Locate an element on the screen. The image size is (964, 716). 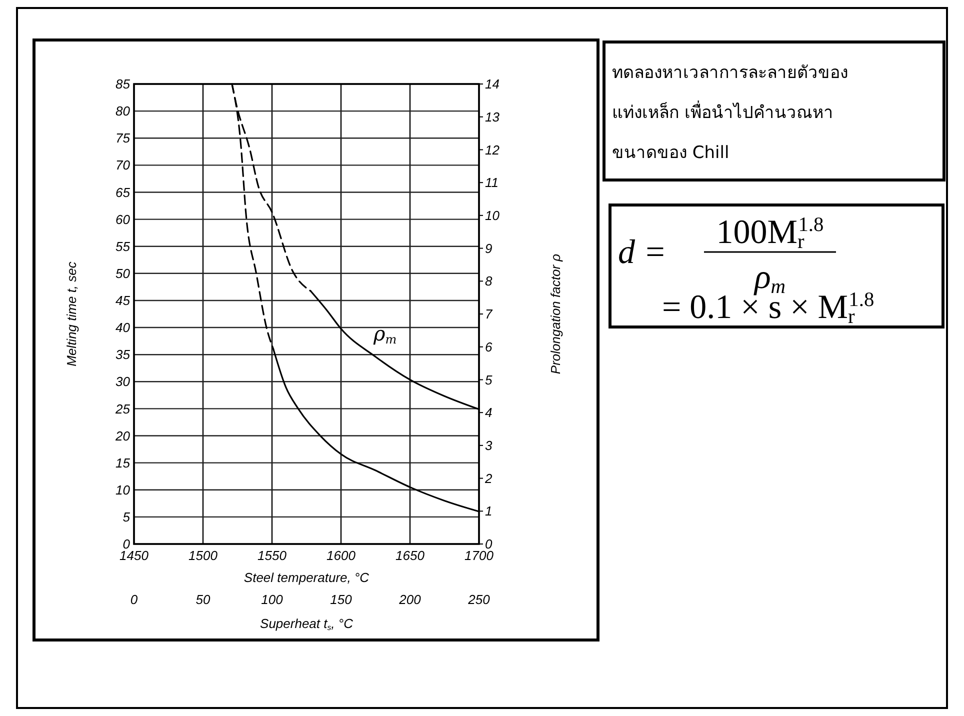
y2-tick-label: 11 is located at coordinates (491, 182).